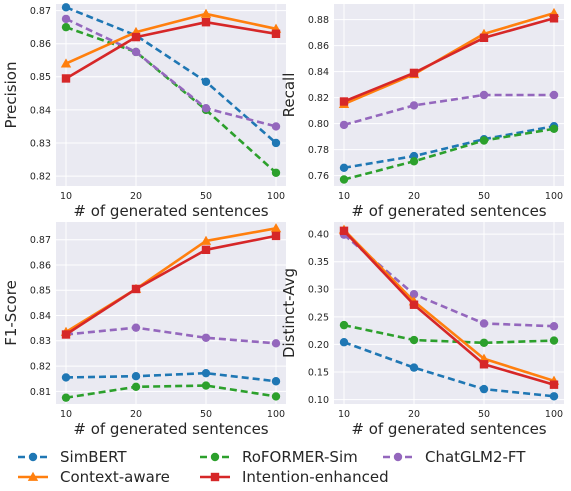  I want to click on y-tick-label: 0.85, so click(40, 291).